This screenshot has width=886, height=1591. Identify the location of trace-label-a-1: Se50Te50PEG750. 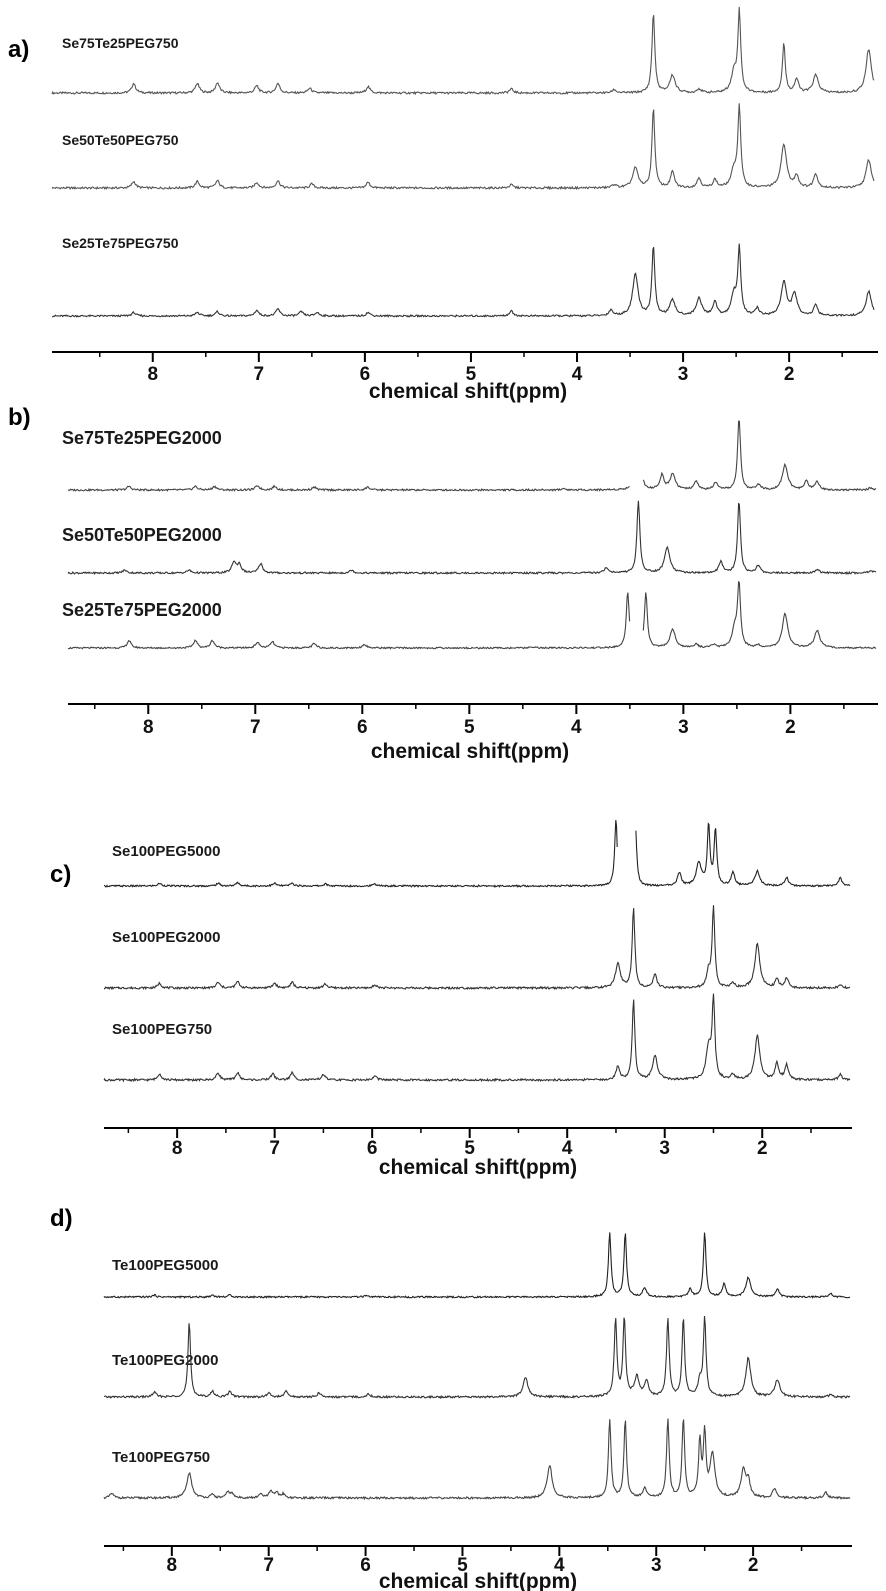
(120, 140).